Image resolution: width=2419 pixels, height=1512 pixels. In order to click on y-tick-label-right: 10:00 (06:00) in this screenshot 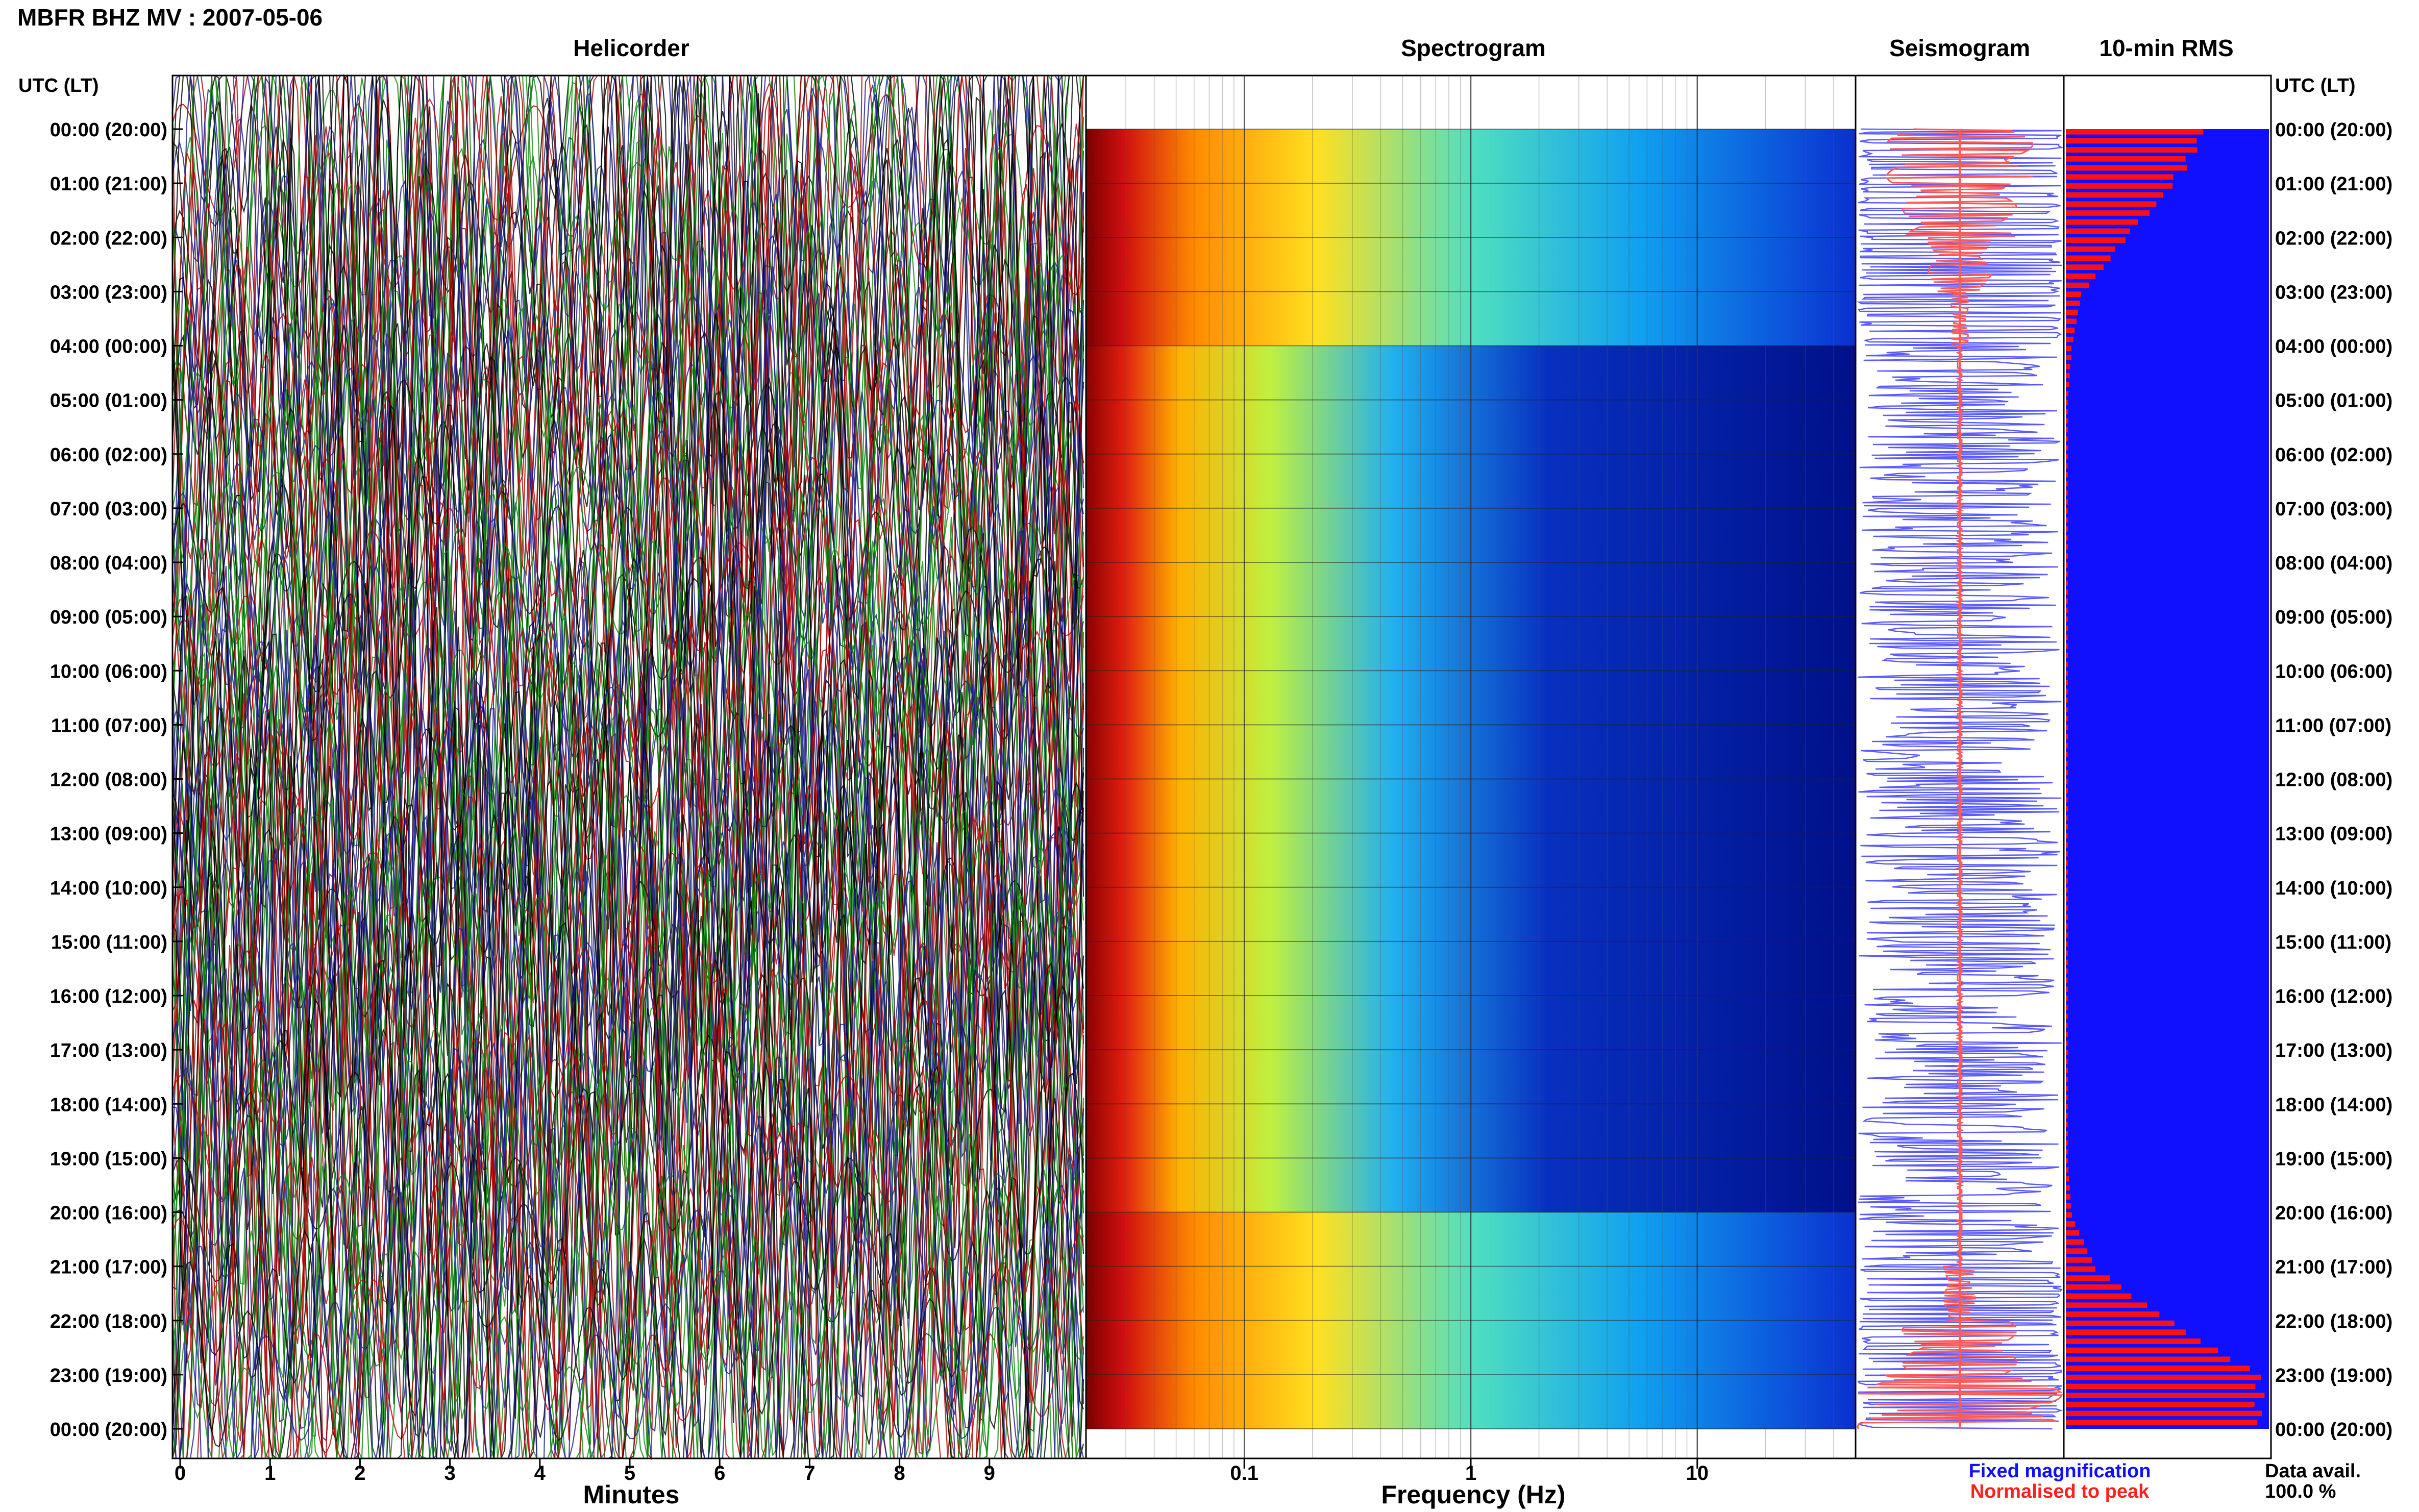, I will do `click(2333, 671)`.